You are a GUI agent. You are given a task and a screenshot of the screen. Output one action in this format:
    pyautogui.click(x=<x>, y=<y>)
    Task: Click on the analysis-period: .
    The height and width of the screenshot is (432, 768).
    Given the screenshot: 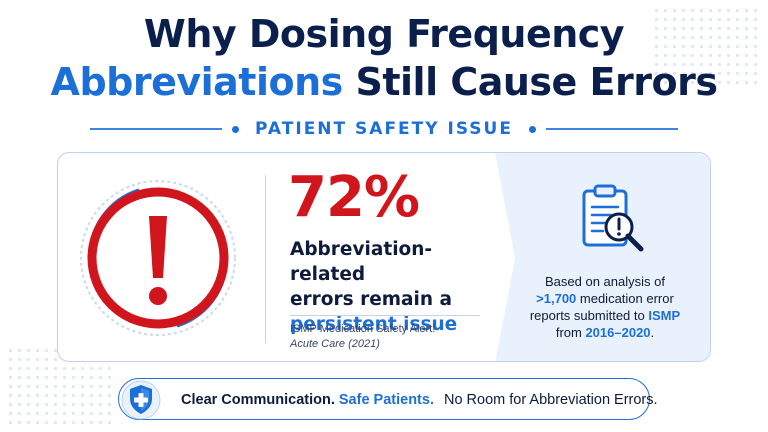 What is the action you would take?
    pyautogui.click(x=652, y=332)
    